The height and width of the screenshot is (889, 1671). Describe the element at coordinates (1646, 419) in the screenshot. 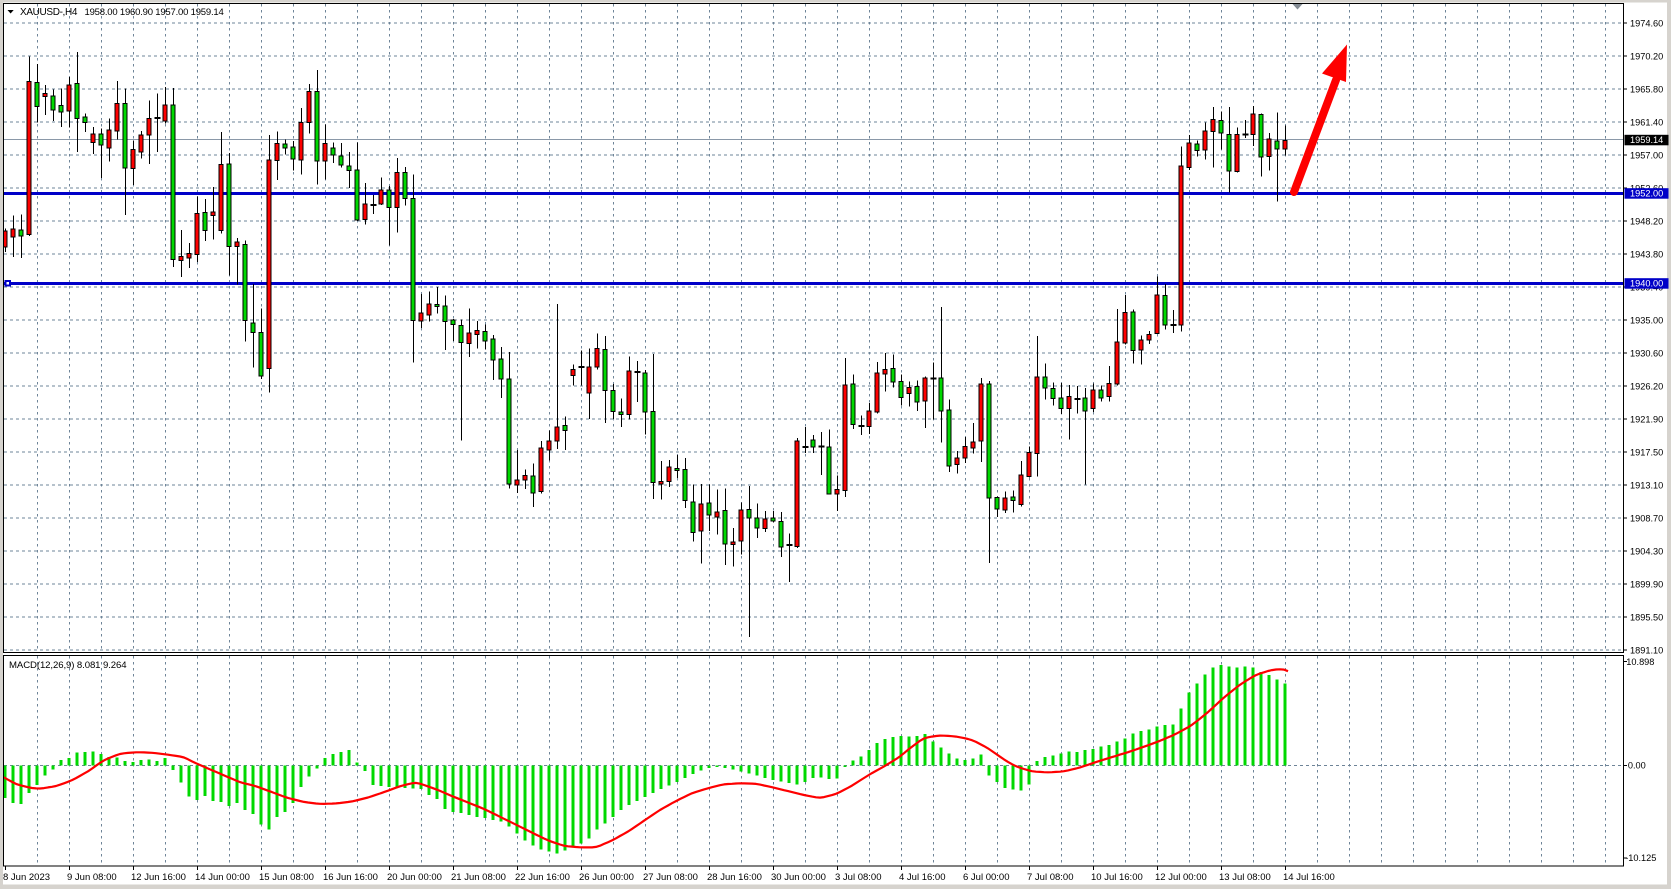

I see `svg-text: 1921.90` at that location.